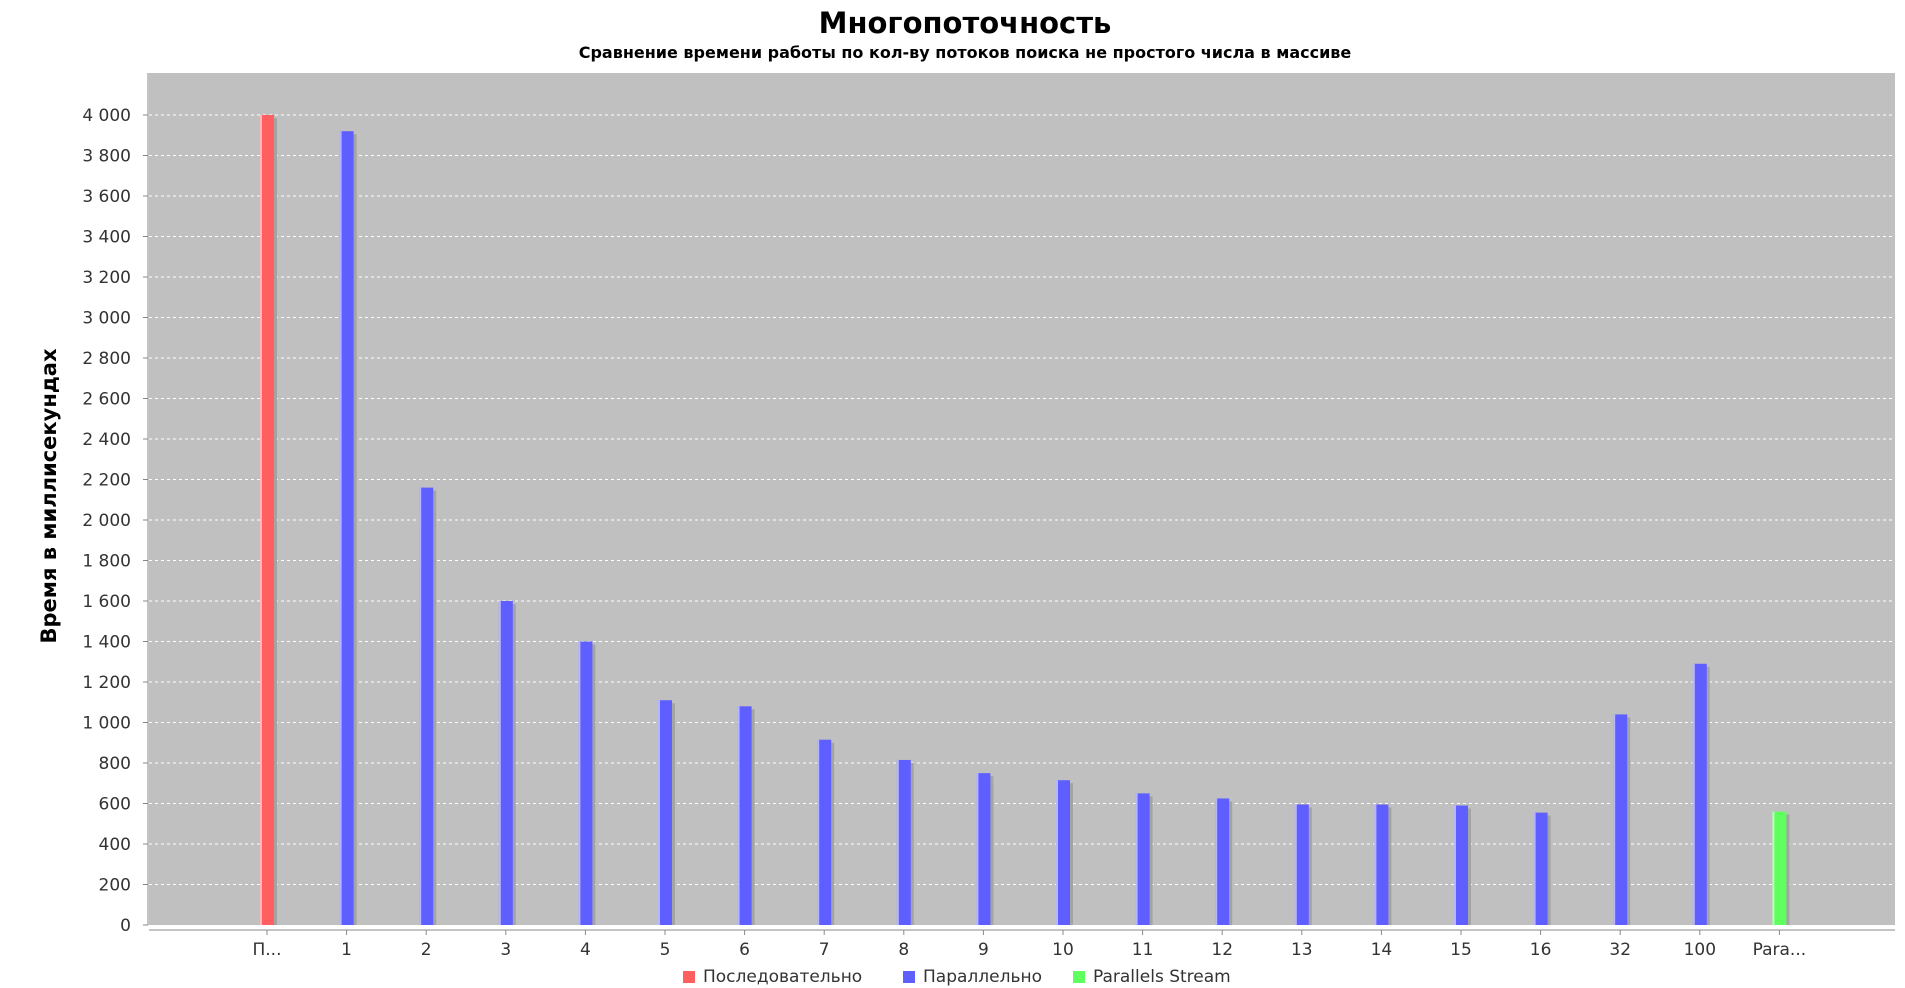 Image resolution: width=1905 pixels, height=988 pixels. What do you see at coordinates (106, 319) in the screenshot?
I see `y-tick-label: 3 000` at bounding box center [106, 319].